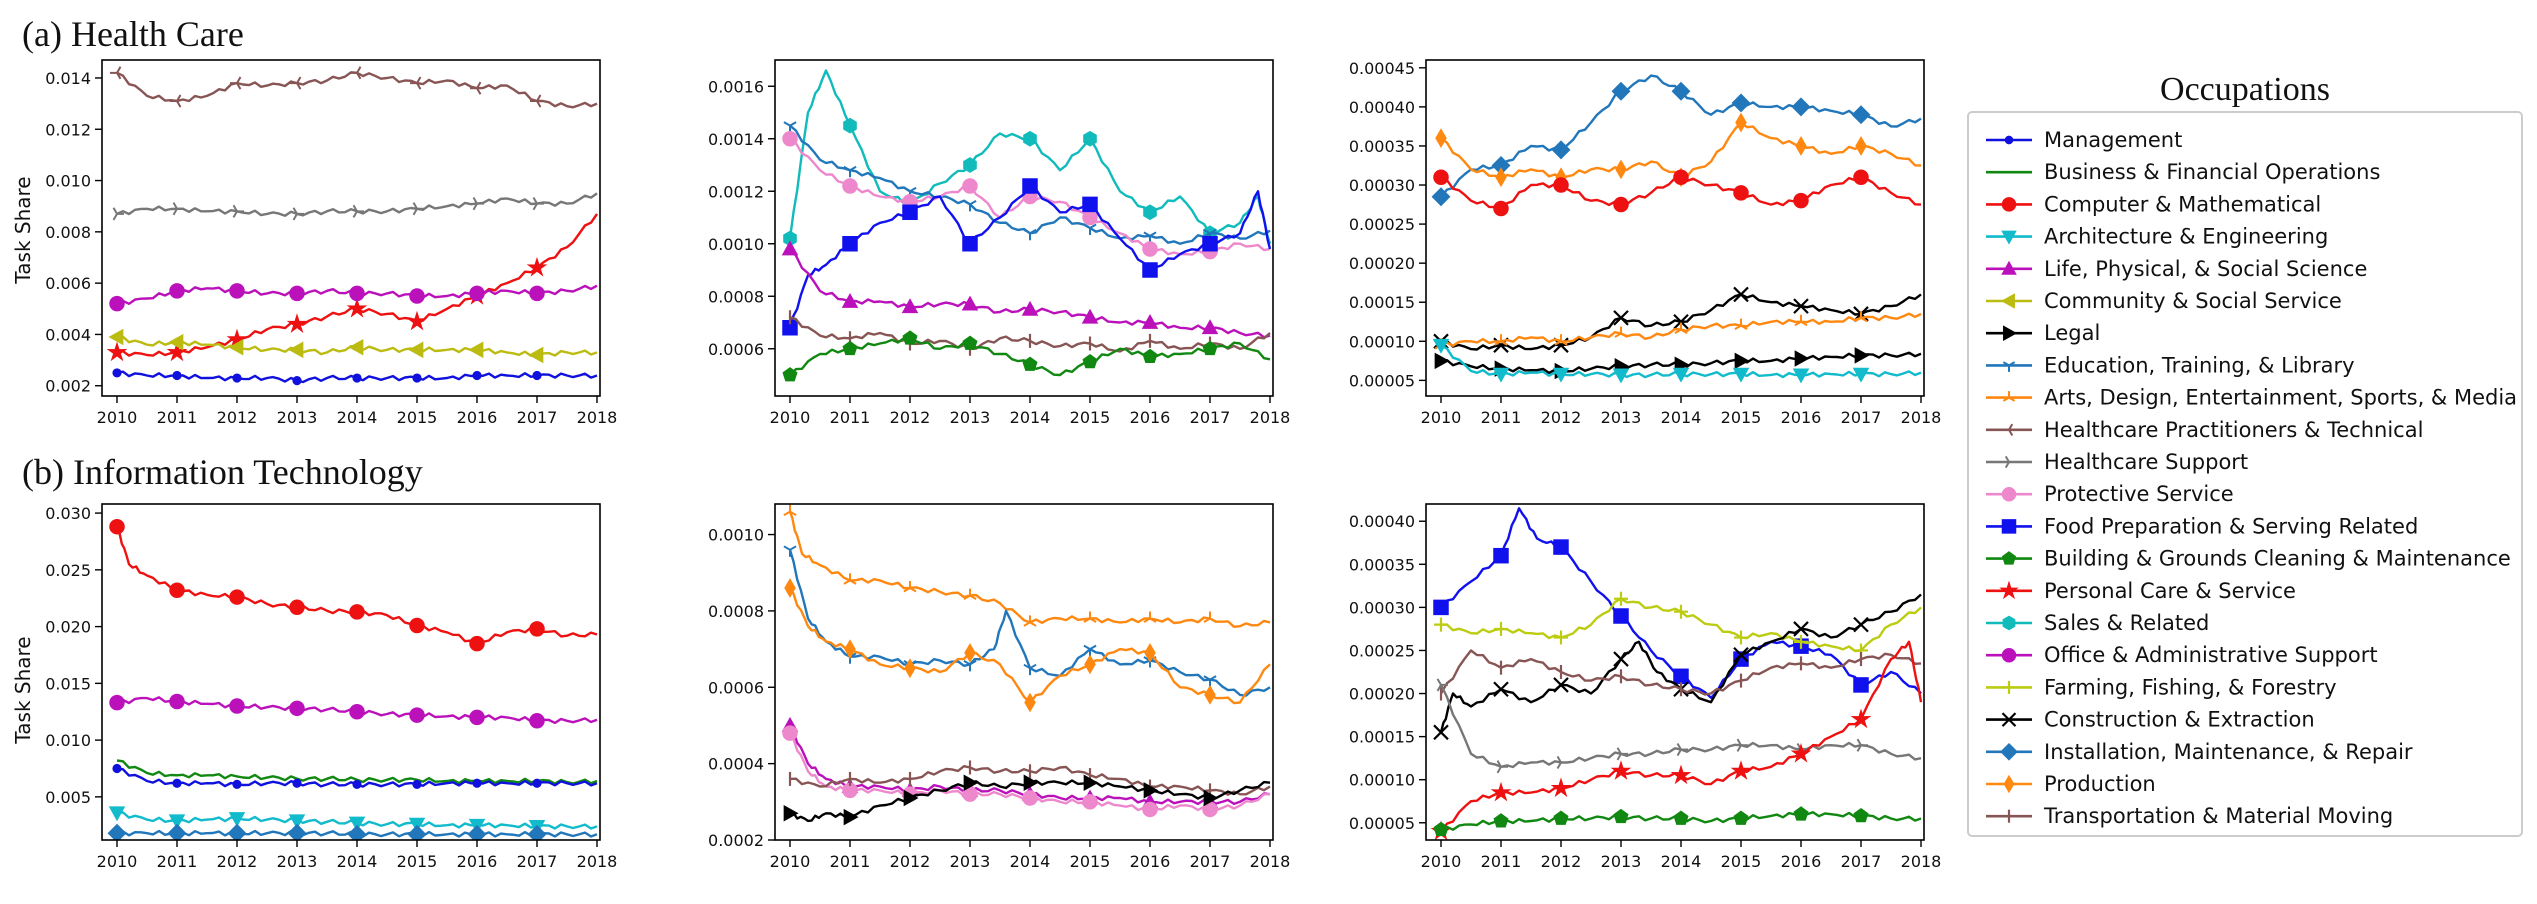  What do you see at coordinates (1861, 861) in the screenshot?
I see `x-tick-label: 2017` at bounding box center [1861, 861].